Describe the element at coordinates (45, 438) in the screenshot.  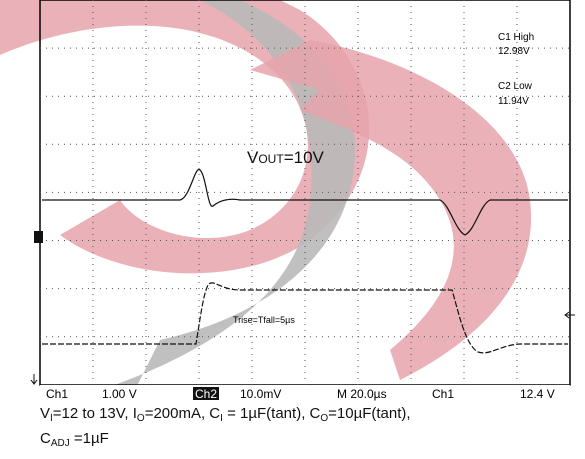
I see `caption-text: C` at that location.